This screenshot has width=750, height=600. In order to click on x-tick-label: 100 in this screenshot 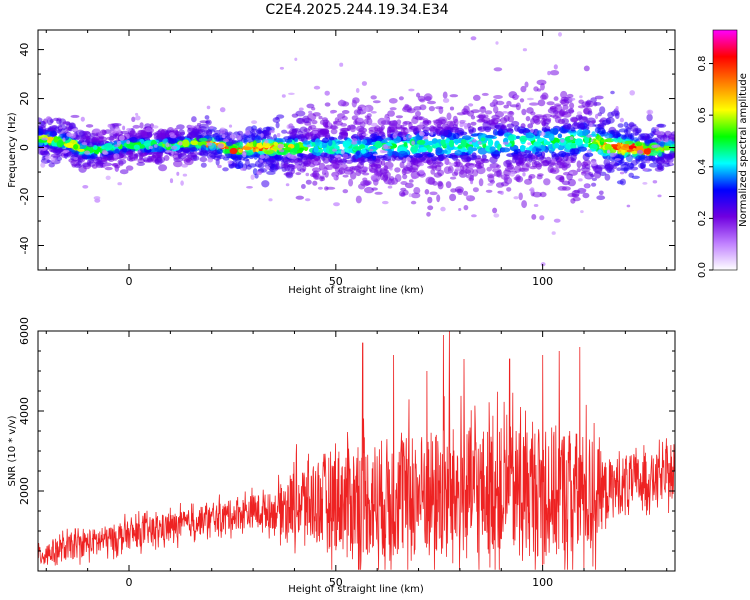, I will do `click(542, 582)`.